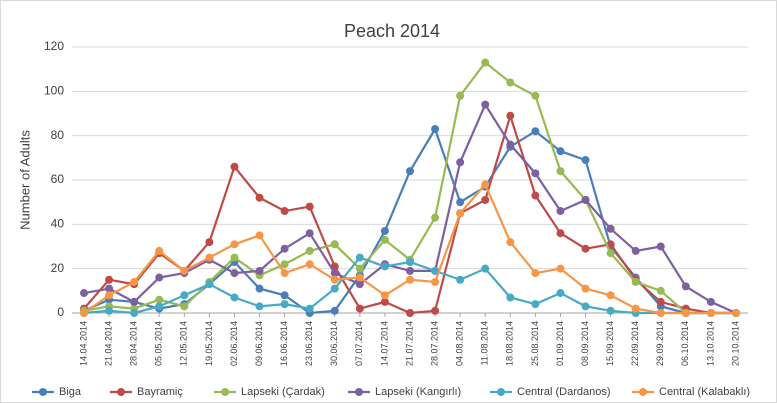 This screenshot has width=777, height=403. Describe the element at coordinates (560, 343) in the screenshot. I see `x-tick-label: 01.09.2014` at that location.